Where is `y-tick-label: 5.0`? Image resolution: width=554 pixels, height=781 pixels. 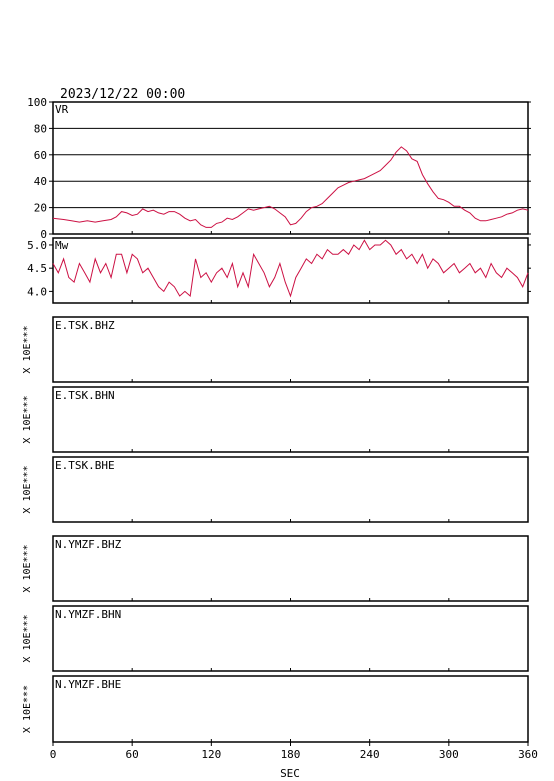
y-tick-label: 5.0 is located at coordinates (37, 245).